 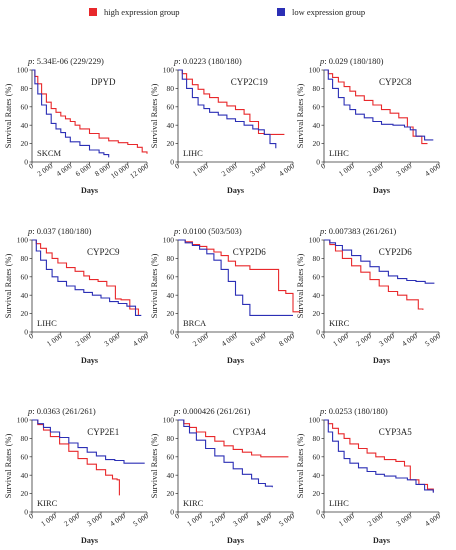 I want to click on x-tick-label: 5 000, so click(x=432, y=339).